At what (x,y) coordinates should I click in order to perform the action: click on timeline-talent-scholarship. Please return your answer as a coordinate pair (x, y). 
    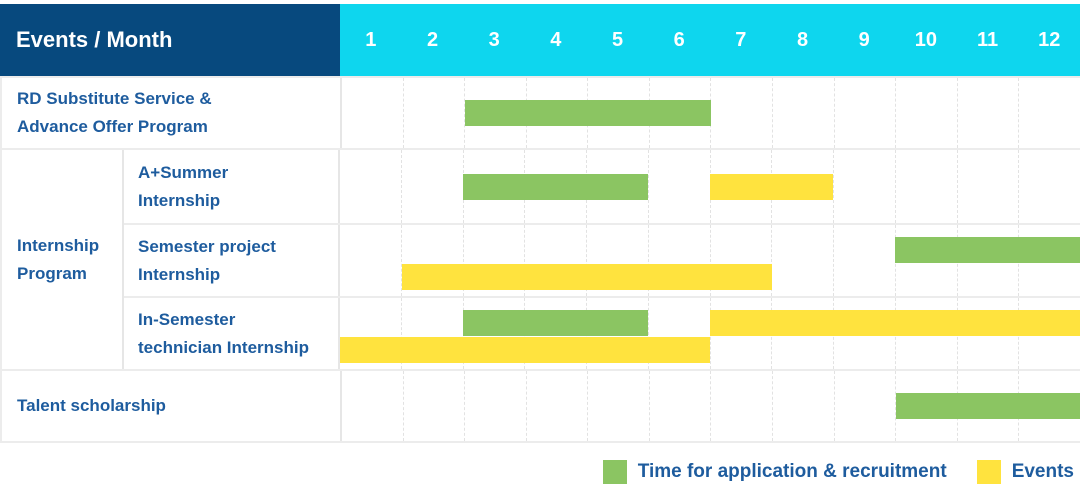
    Looking at the image, I should click on (710, 406).